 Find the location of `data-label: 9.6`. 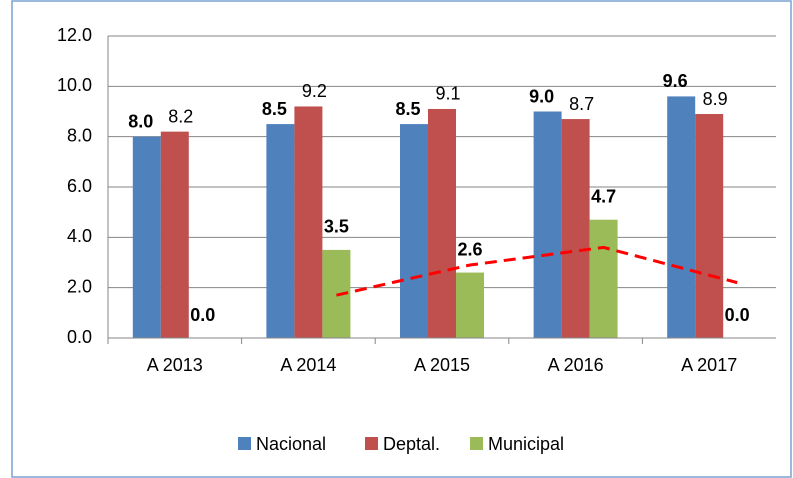

data-label: 9.6 is located at coordinates (675, 81).